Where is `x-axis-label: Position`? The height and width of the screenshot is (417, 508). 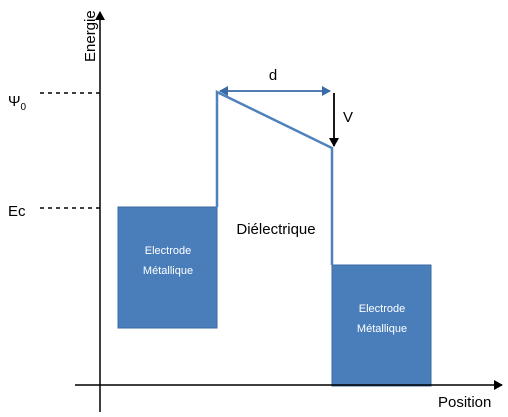
x-axis-label: Position is located at coordinates (464, 402).